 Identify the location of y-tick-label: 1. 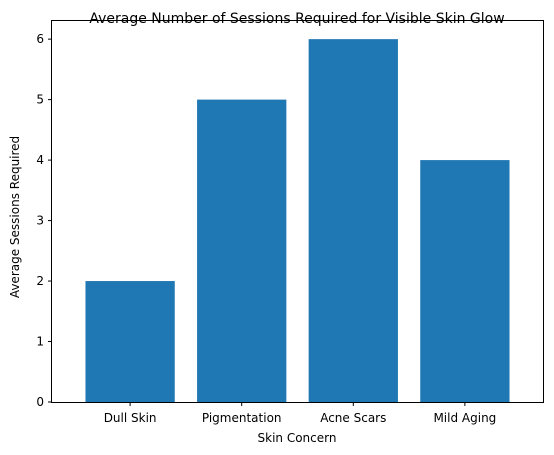
(40, 342).